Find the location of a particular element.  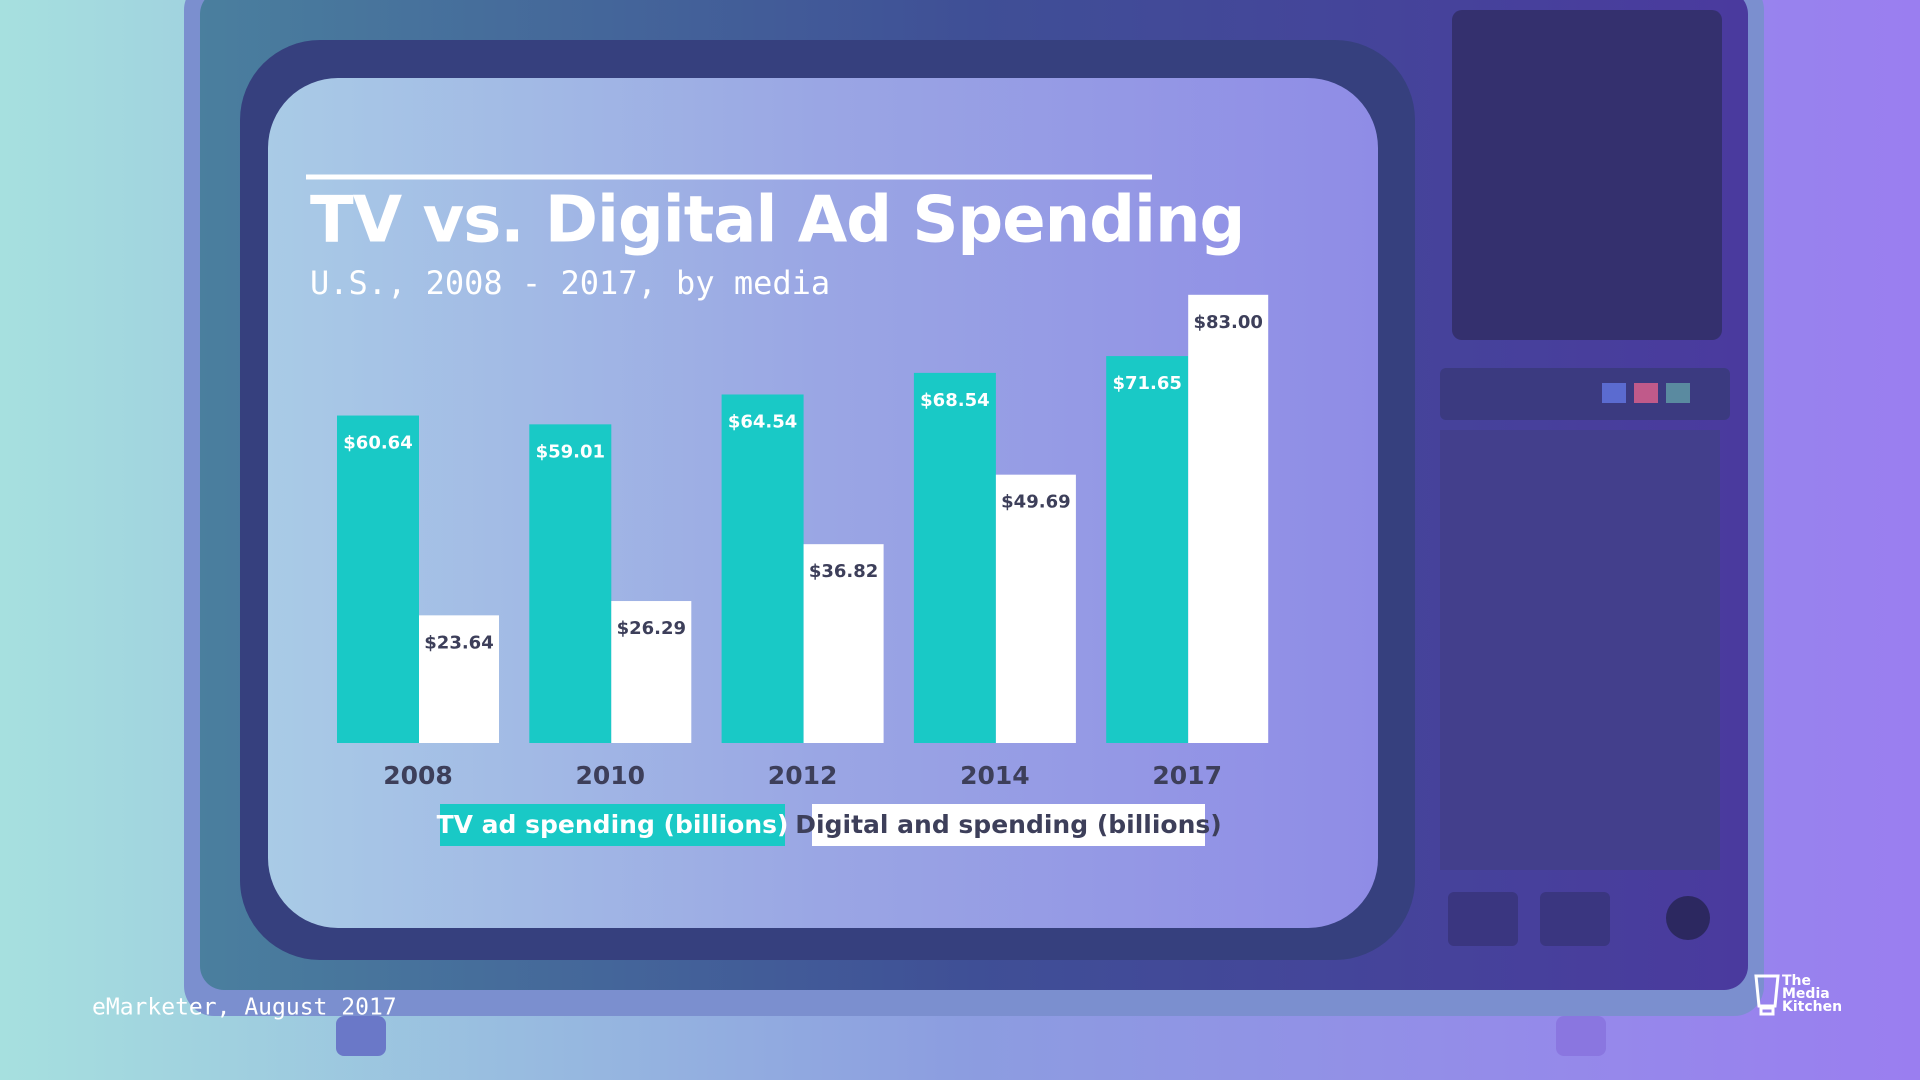

value-label: $64.54 is located at coordinates (762, 421).